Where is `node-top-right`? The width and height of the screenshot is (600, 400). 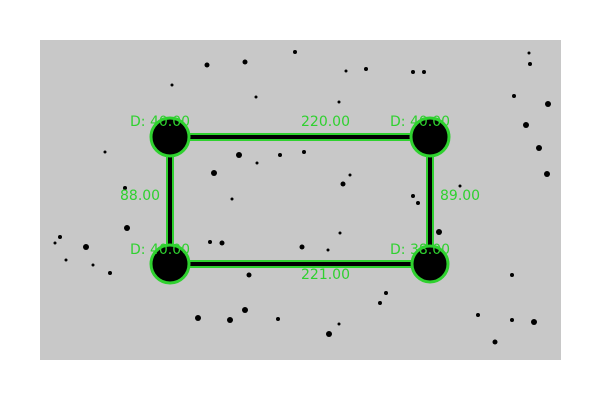 node-top-right is located at coordinates (430, 137).